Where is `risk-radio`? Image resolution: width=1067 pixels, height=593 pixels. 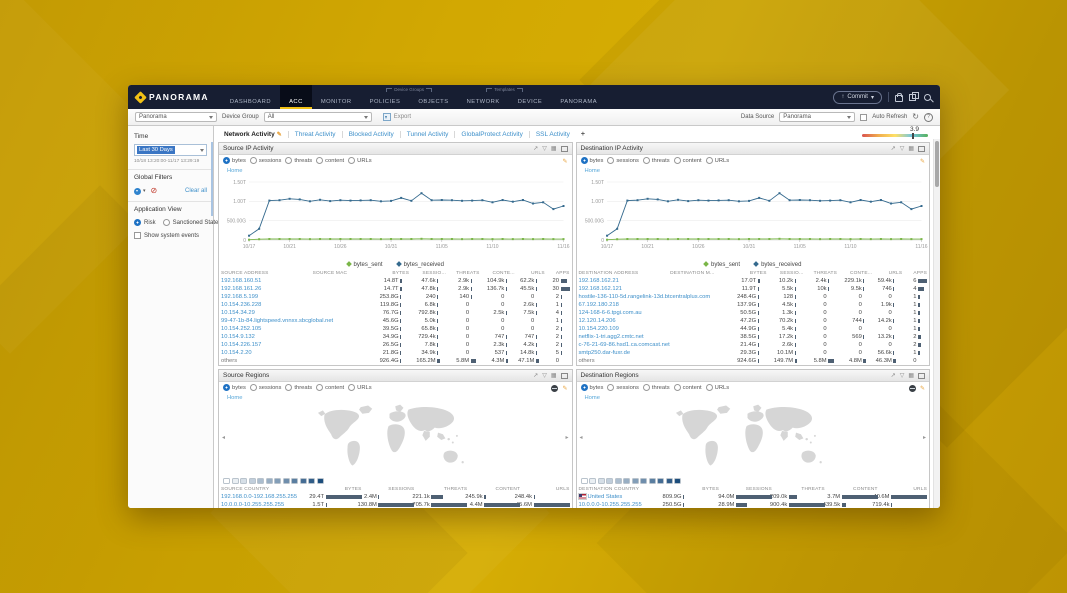 risk-radio is located at coordinates (137, 222).